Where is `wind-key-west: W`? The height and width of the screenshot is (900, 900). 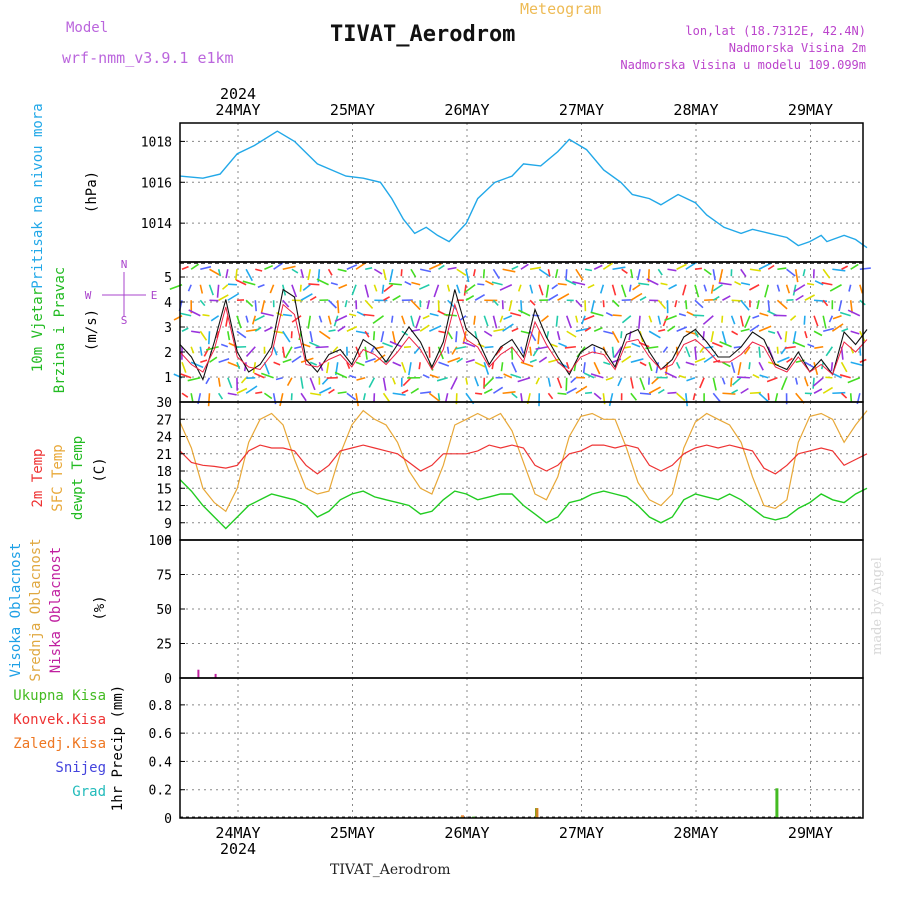 wind-key-west: W is located at coordinates (88, 295).